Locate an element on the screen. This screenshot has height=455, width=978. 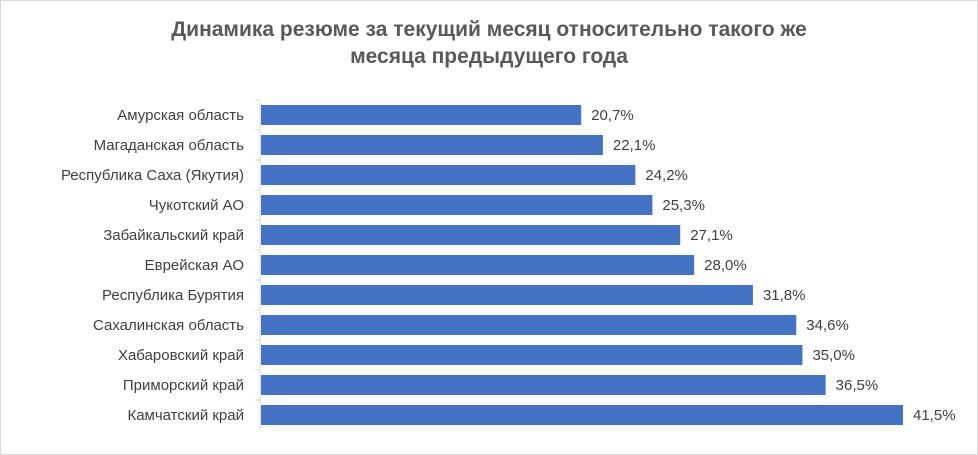
chart-title-line-2: месяца предыдущего года is located at coordinates (489, 56).